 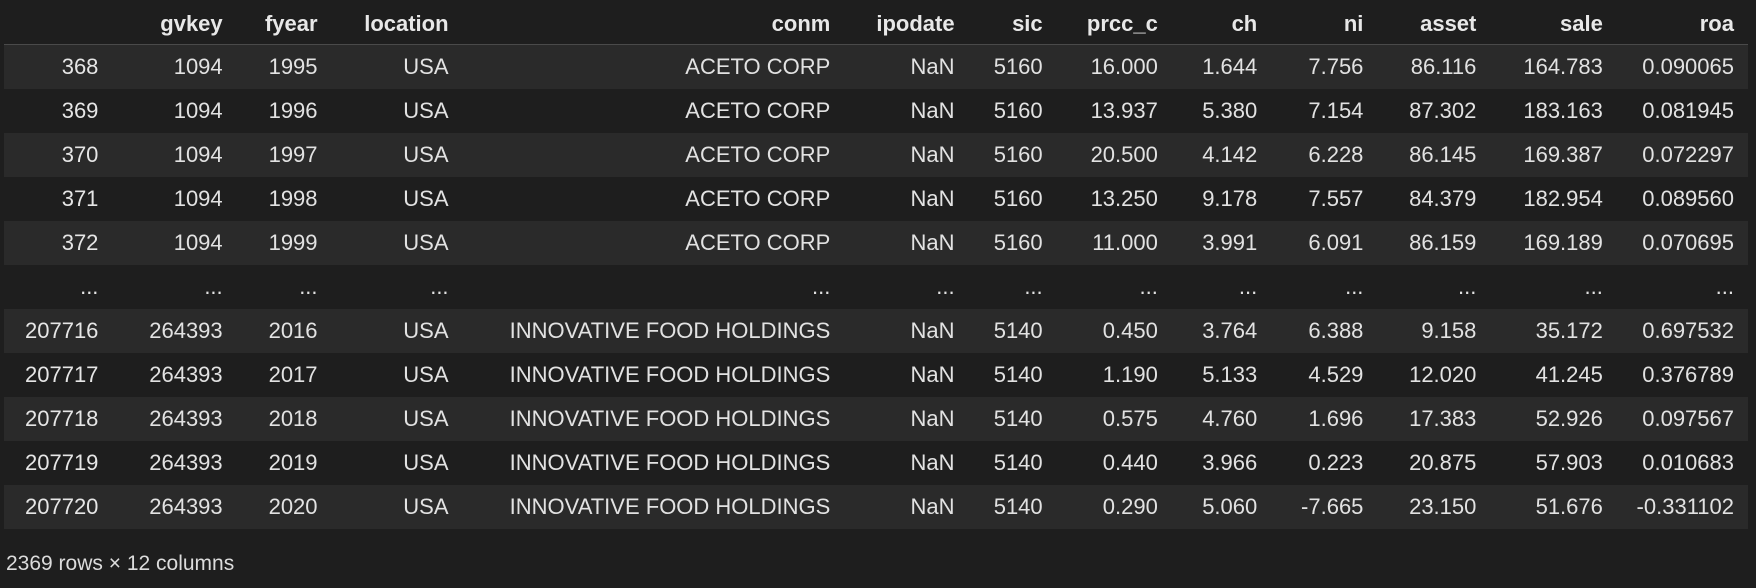 I want to click on cell-ni: 0.223, so click(x=1336, y=462).